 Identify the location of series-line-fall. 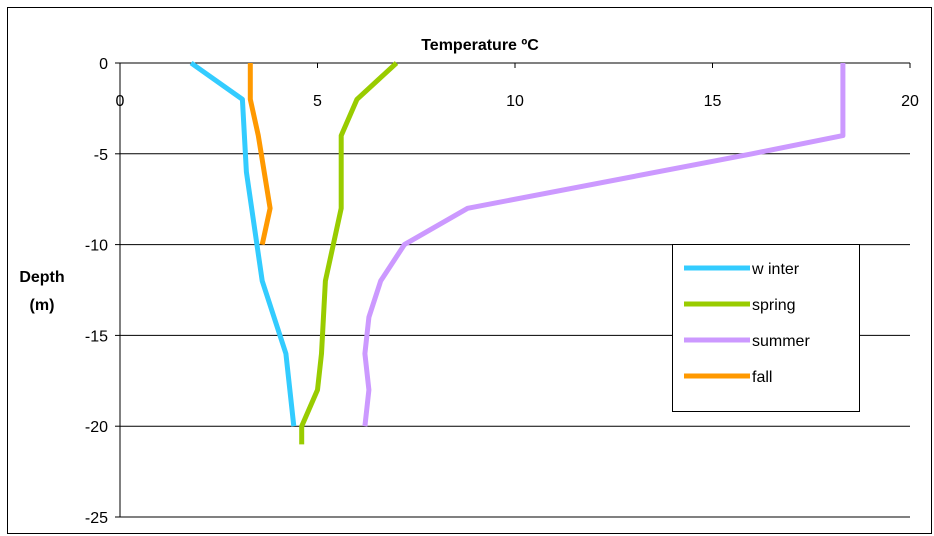
(260, 154).